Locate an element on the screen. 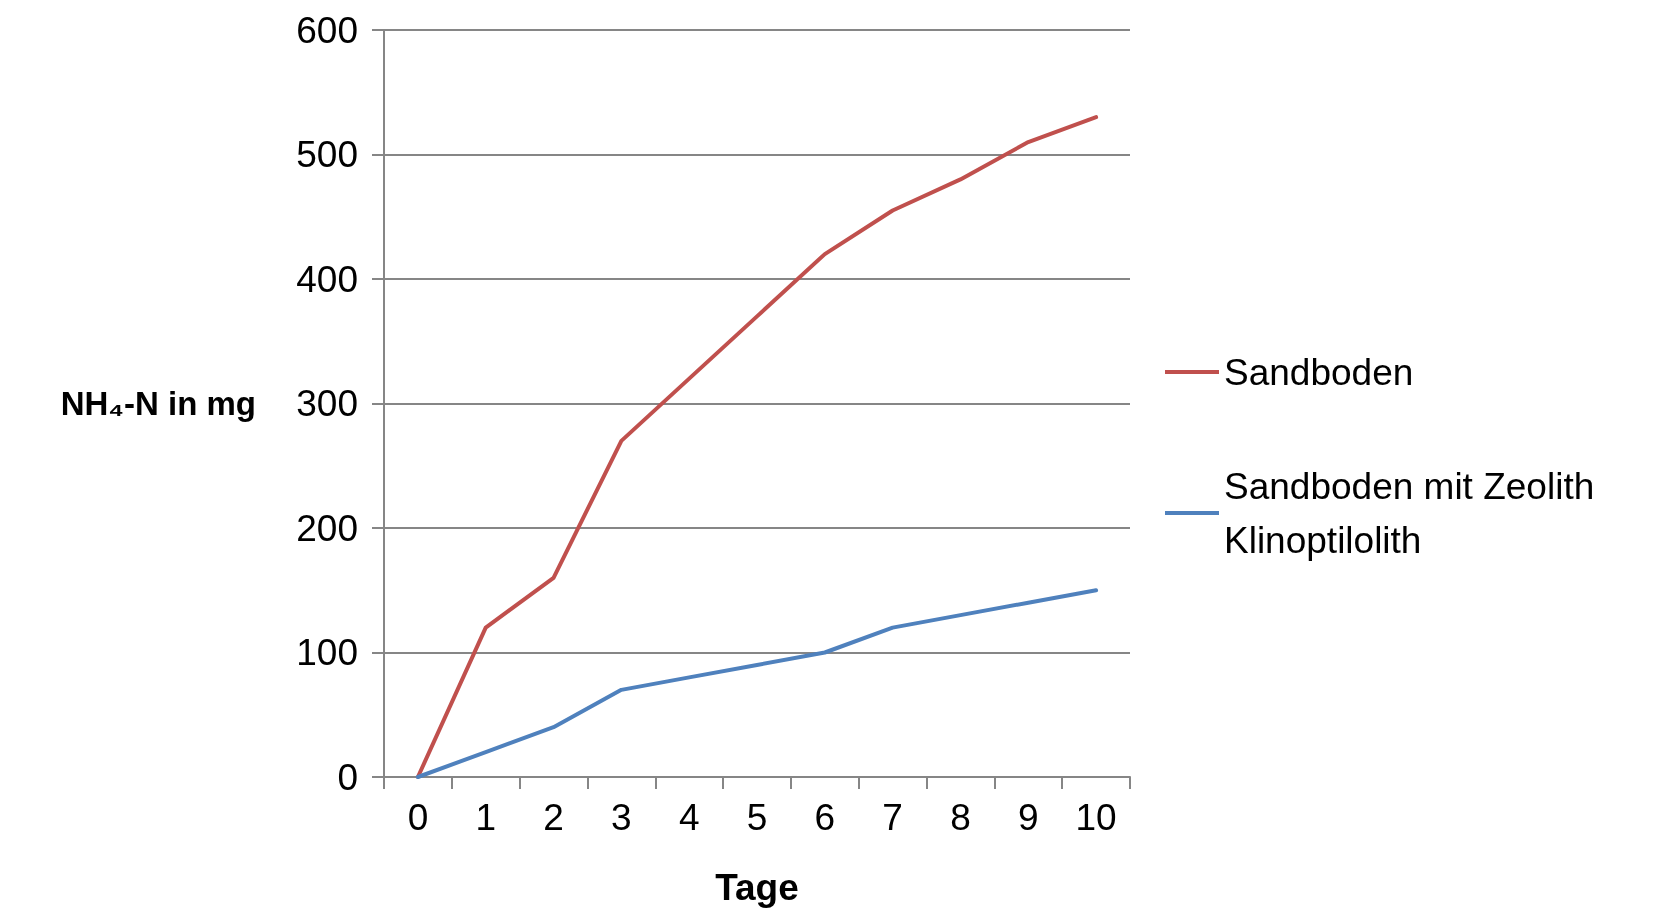 This screenshot has height=912, width=1674. x-tick-label: 5 is located at coordinates (757, 817).